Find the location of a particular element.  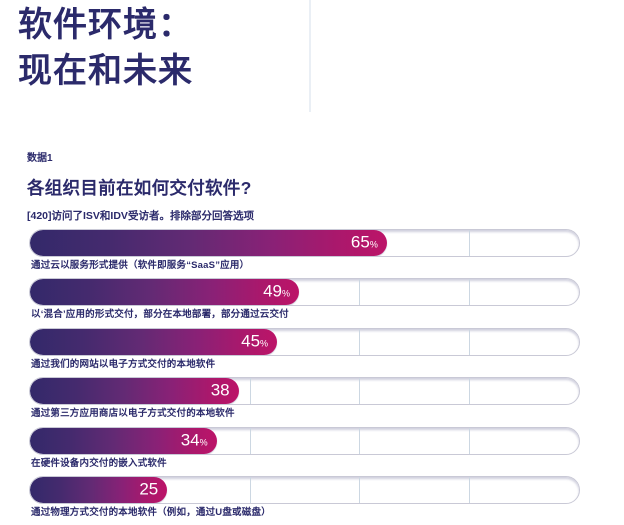

bar-row: 25 通过物理方式交付的本地软件（例如，通过U盘或磁盘） is located at coordinates (304, 496).